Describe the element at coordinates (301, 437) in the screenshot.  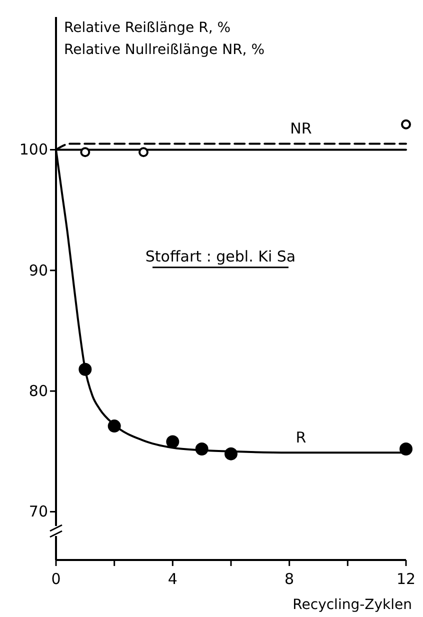
I see `series-label: R` at that location.